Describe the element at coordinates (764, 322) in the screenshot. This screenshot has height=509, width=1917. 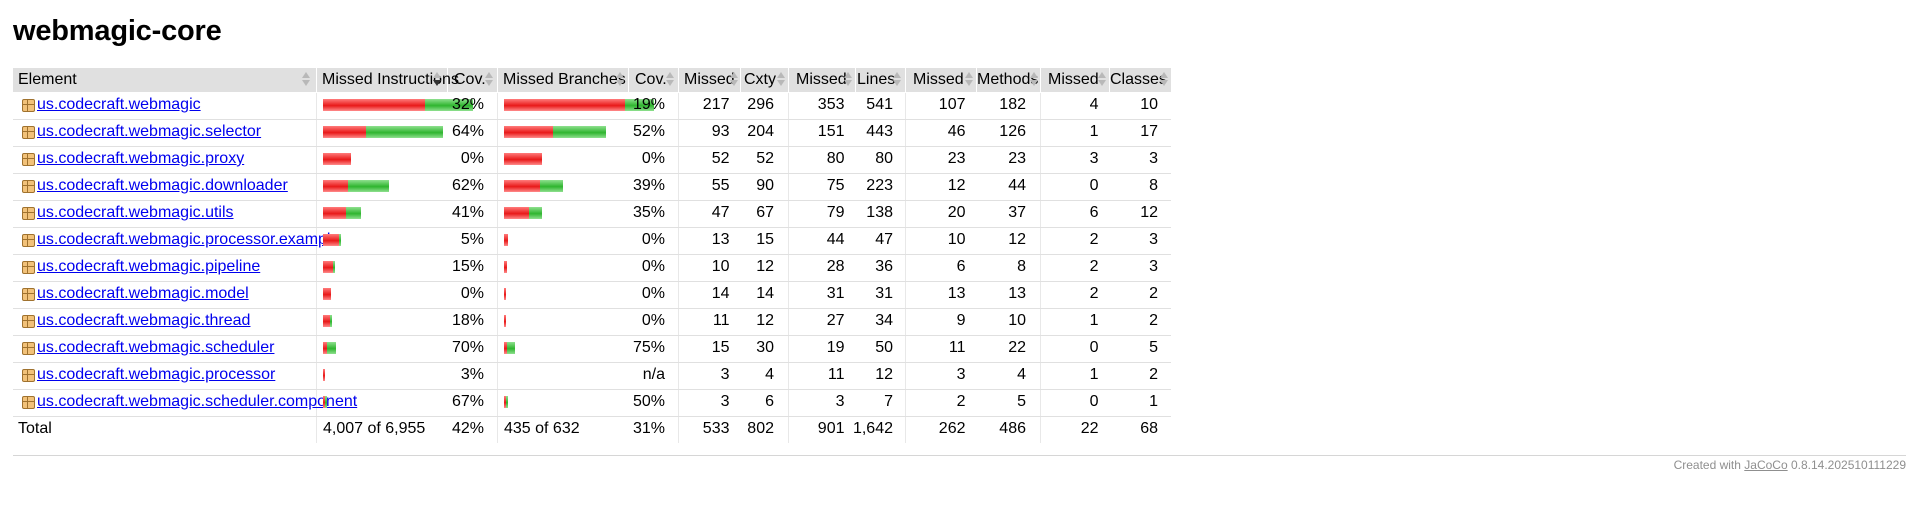
I see `cxty-cell: 12` at that location.